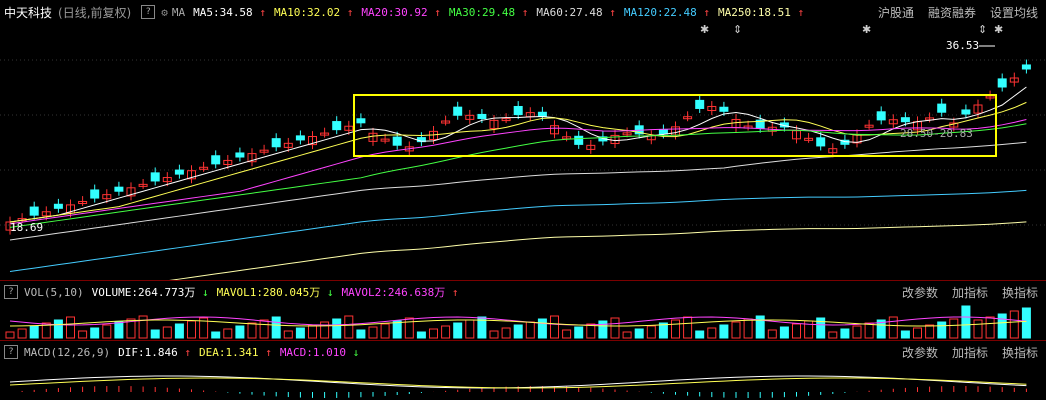 Image resolution: width=1046 pixels, height=400 pixels. I want to click on ma-item-1: MA10:32.02 ↑, so click(313, 12).